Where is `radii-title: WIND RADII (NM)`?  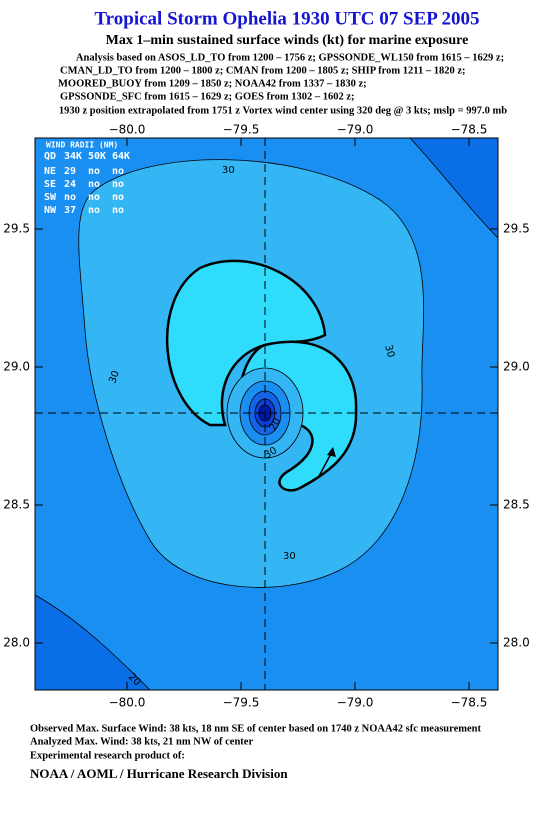 radii-title: WIND RADII (NM) is located at coordinates (82, 145).